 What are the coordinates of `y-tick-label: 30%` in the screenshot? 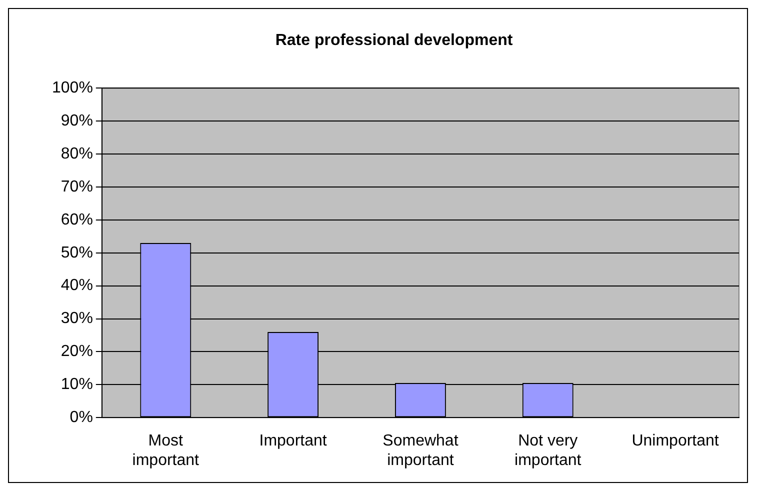 It's located at (76, 319).